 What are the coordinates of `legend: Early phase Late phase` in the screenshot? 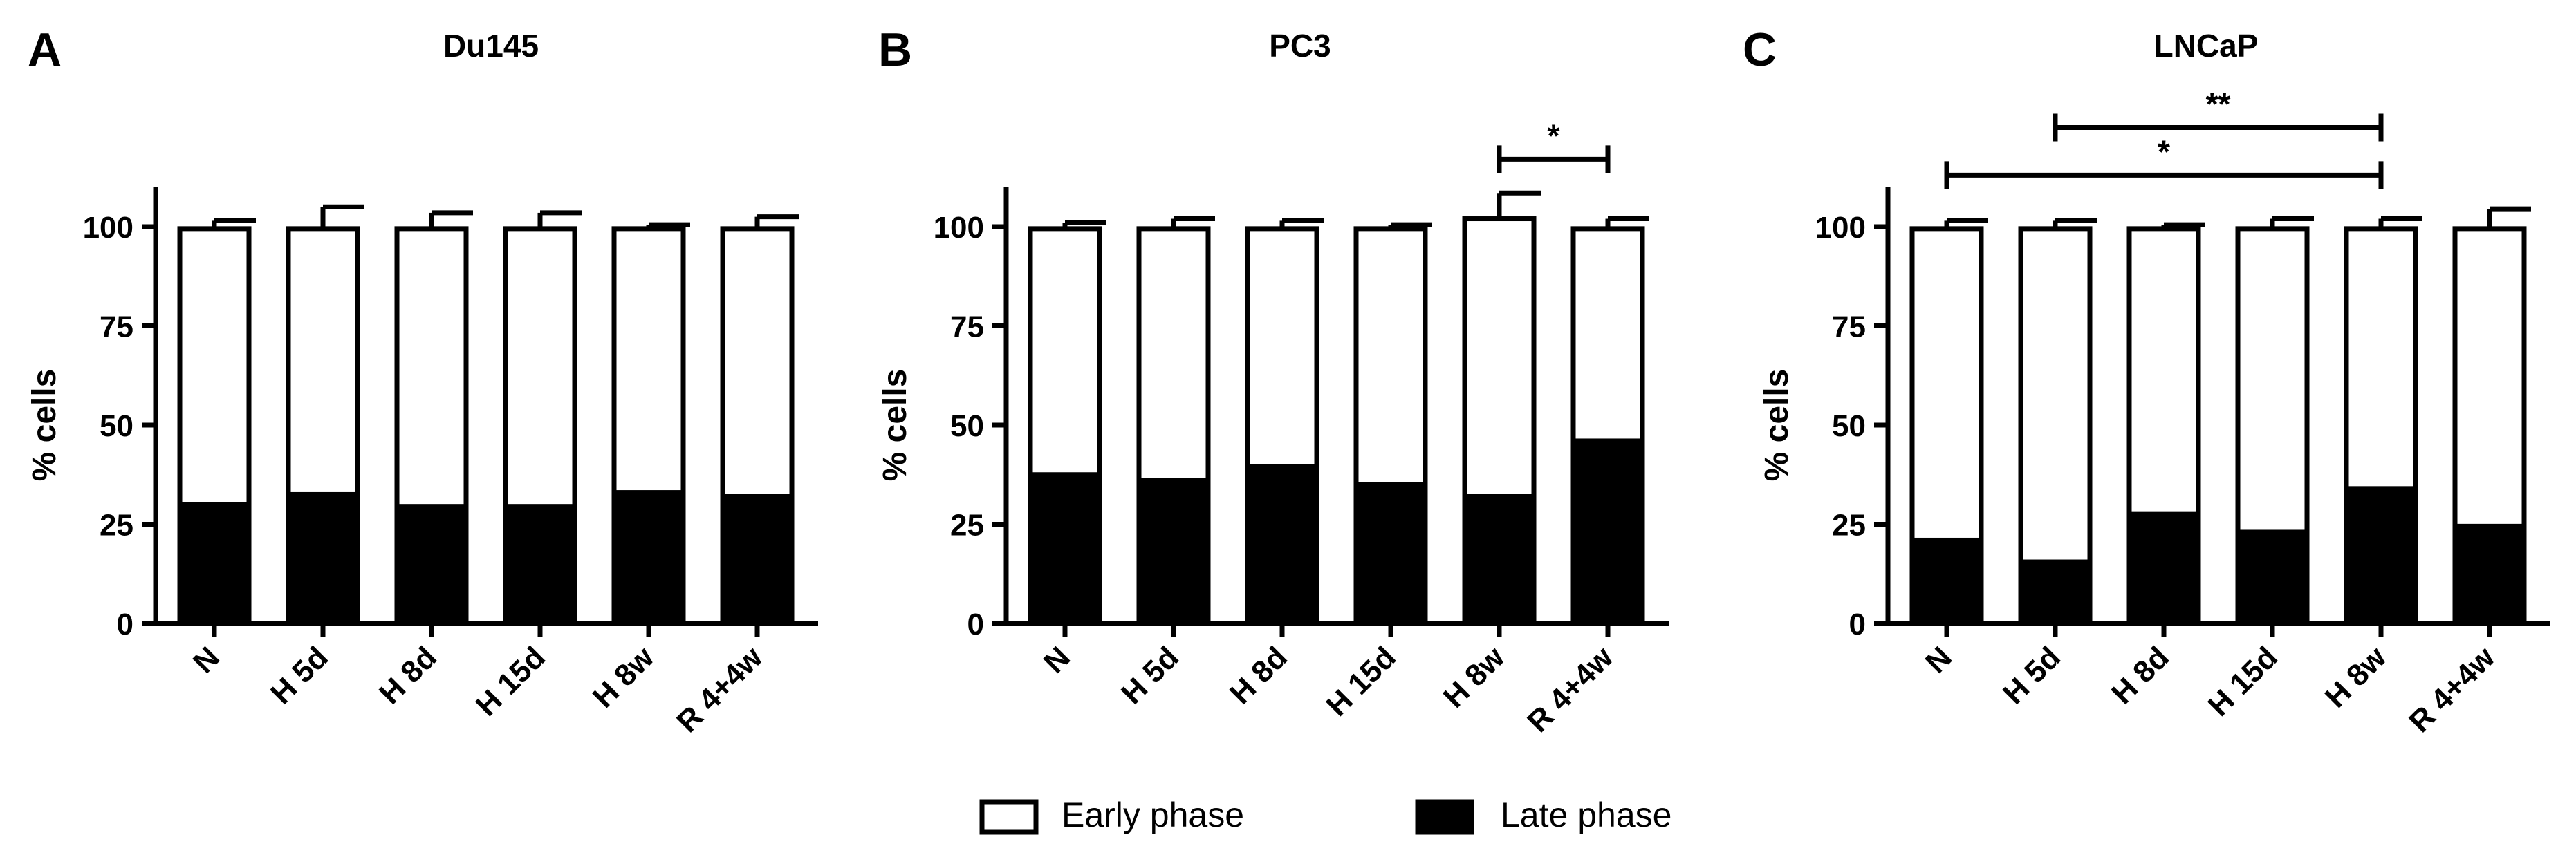 It's located at (1325, 815).